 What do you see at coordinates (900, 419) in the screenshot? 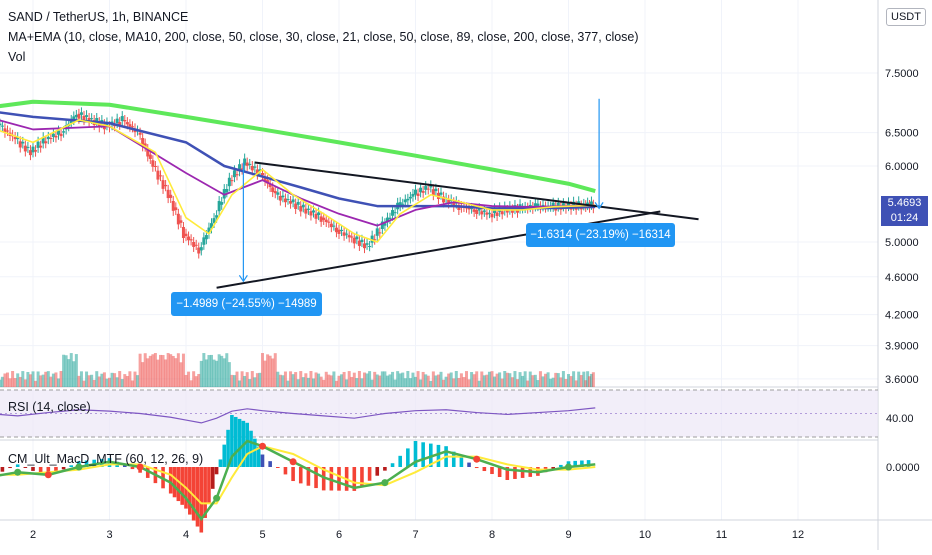
I see `rsi-level-label: 40.00` at bounding box center [900, 419].